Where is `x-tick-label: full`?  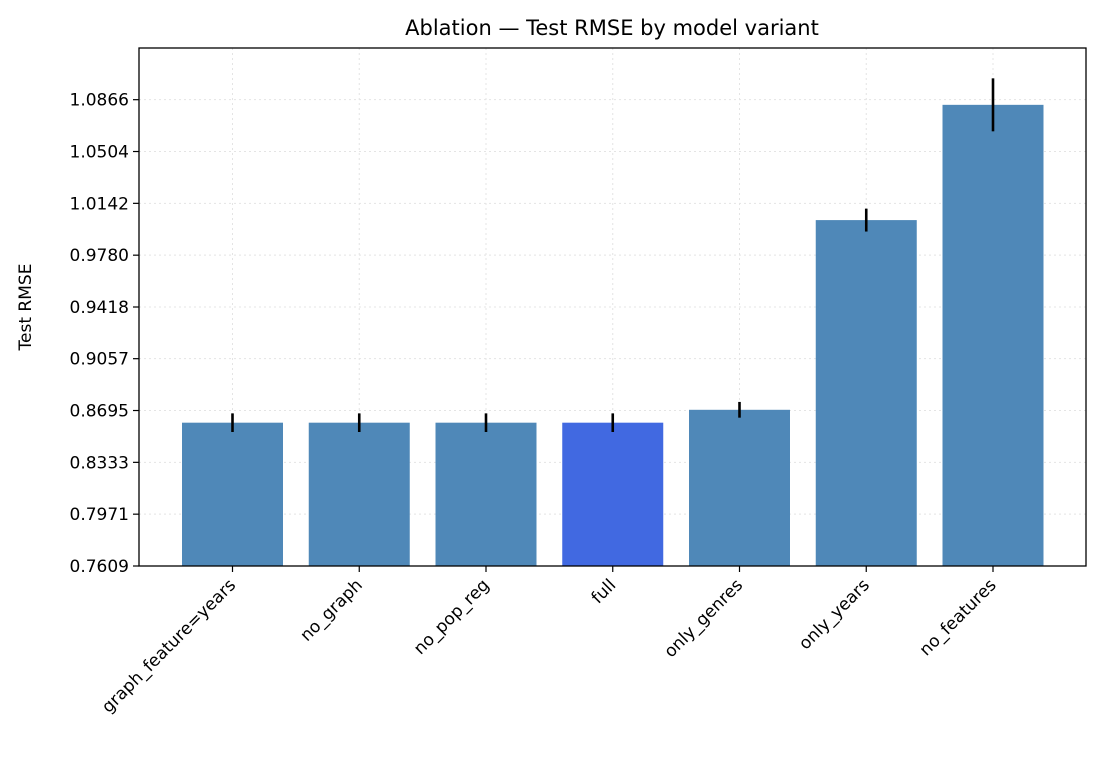 x-tick-label: full is located at coordinates (604, 591).